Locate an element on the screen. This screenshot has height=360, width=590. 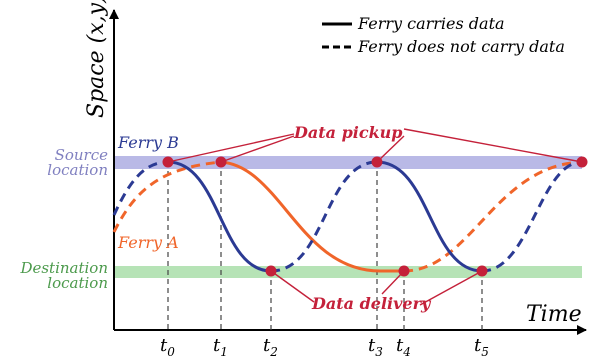
pickup-point-t1 is located at coordinates (221, 162).